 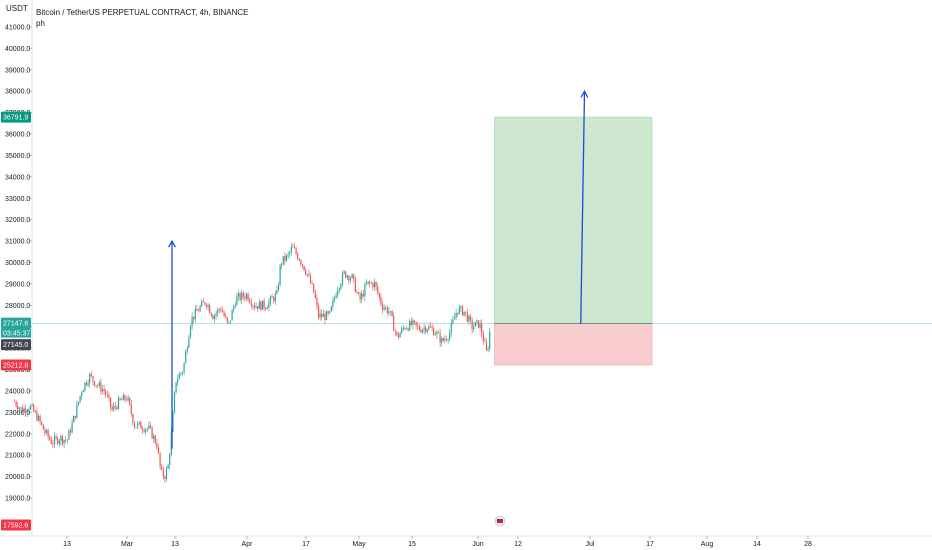 What do you see at coordinates (306, 544) in the screenshot?
I see `x-tick-label: 17` at bounding box center [306, 544].